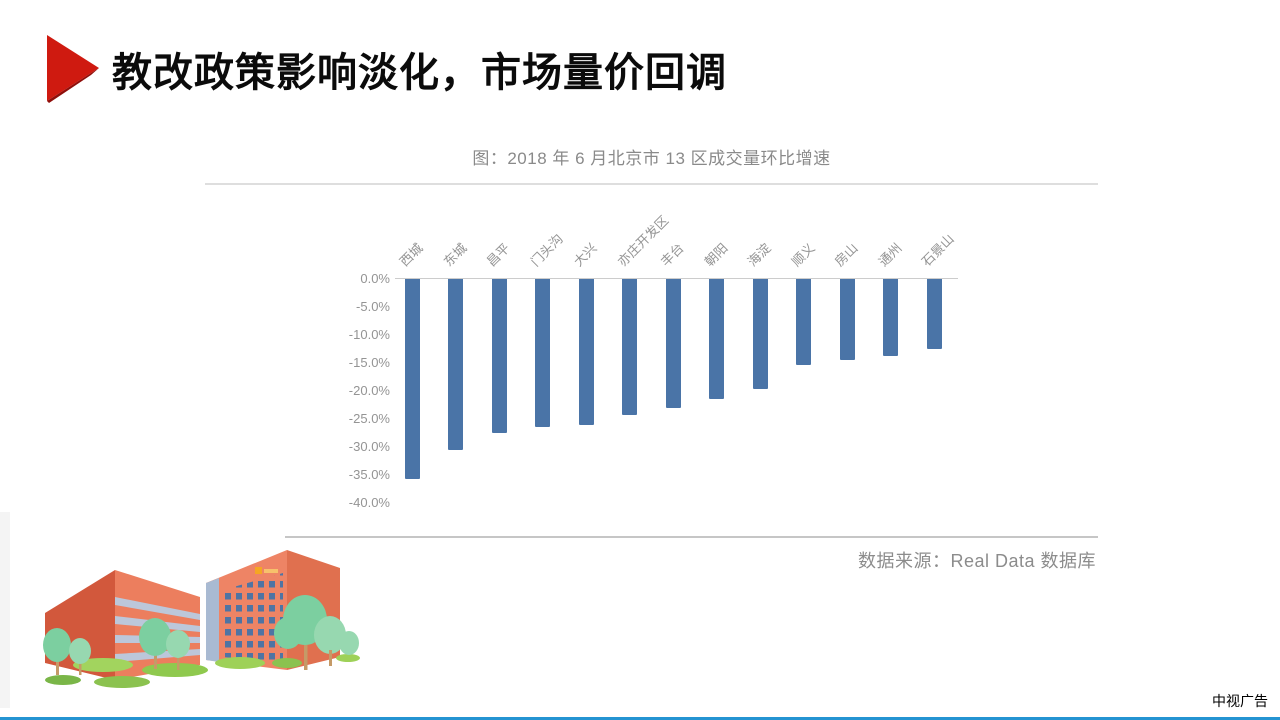 Image resolution: width=1280 pixels, height=720 pixels. I want to click on right-building-windows, so click(253, 618).